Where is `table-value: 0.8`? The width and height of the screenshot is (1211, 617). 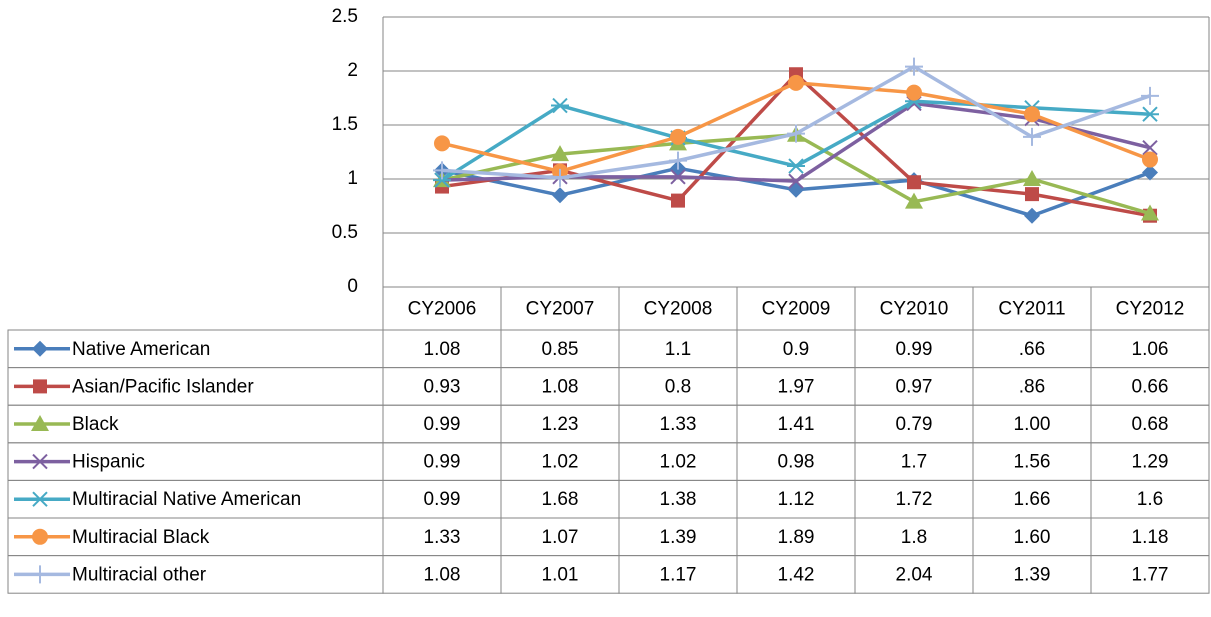 table-value: 0.8 is located at coordinates (678, 386).